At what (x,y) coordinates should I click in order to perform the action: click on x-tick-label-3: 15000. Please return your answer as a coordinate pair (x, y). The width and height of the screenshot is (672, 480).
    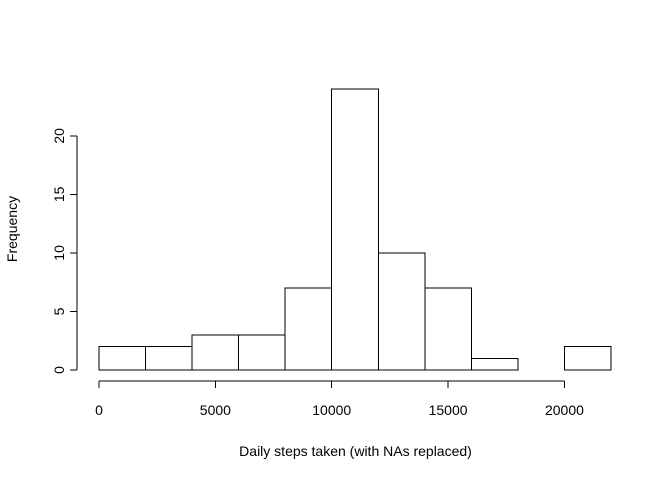
    Looking at the image, I should click on (448, 410).